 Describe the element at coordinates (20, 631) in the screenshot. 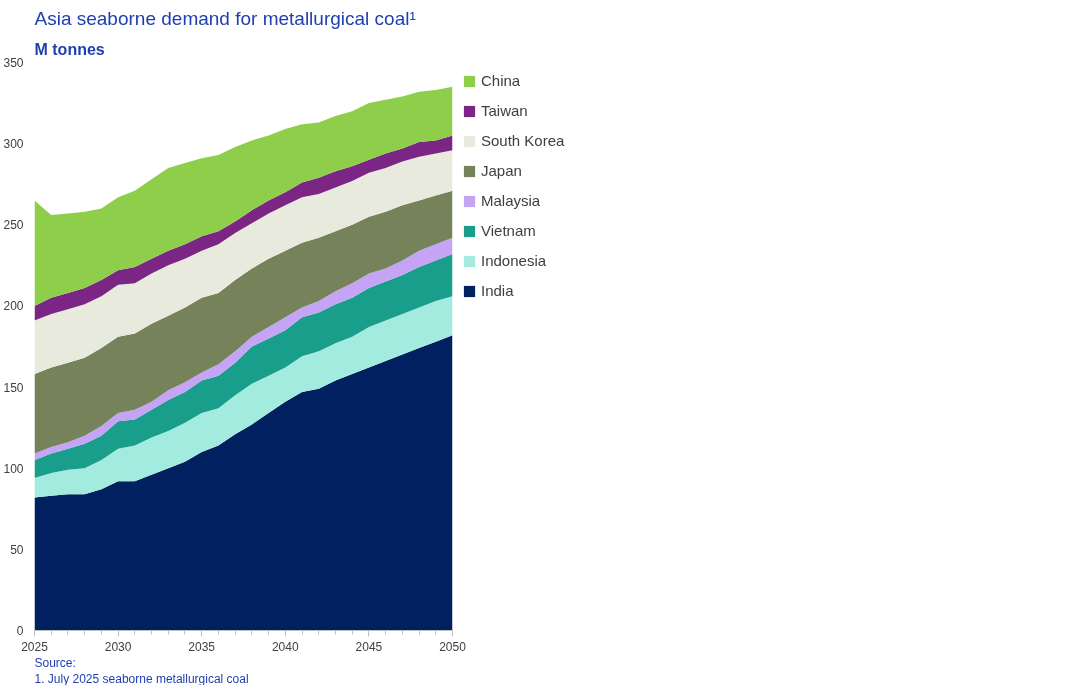

I see `y-tick-label: 0` at that location.